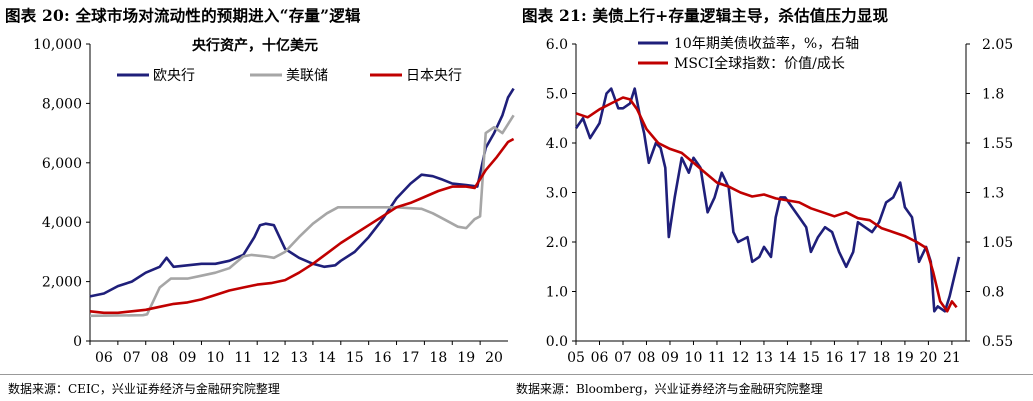 The height and width of the screenshot is (401, 1033). Describe the element at coordinates (705, 15) in the screenshot. I see `figure-21-title: 图表 21: 美债上行+存量逻辑主导，杀估值压力显现` at that location.